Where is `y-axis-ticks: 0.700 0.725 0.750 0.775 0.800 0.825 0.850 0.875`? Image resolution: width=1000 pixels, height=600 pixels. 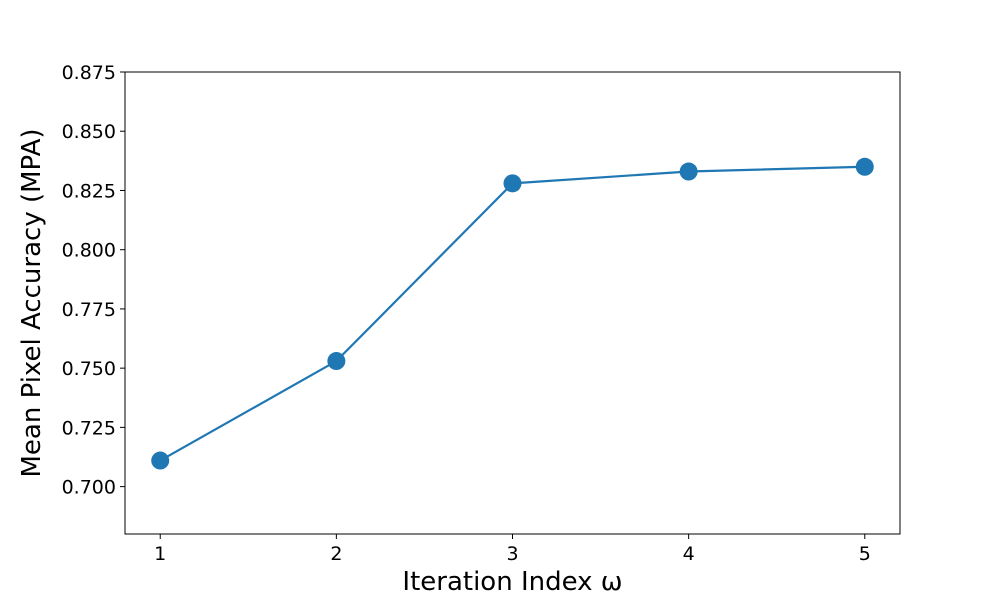
y-axis-ticks: 0.700 0.725 0.750 0.775 0.800 0.825 0.850 0.875 is located at coordinates (93, 280).